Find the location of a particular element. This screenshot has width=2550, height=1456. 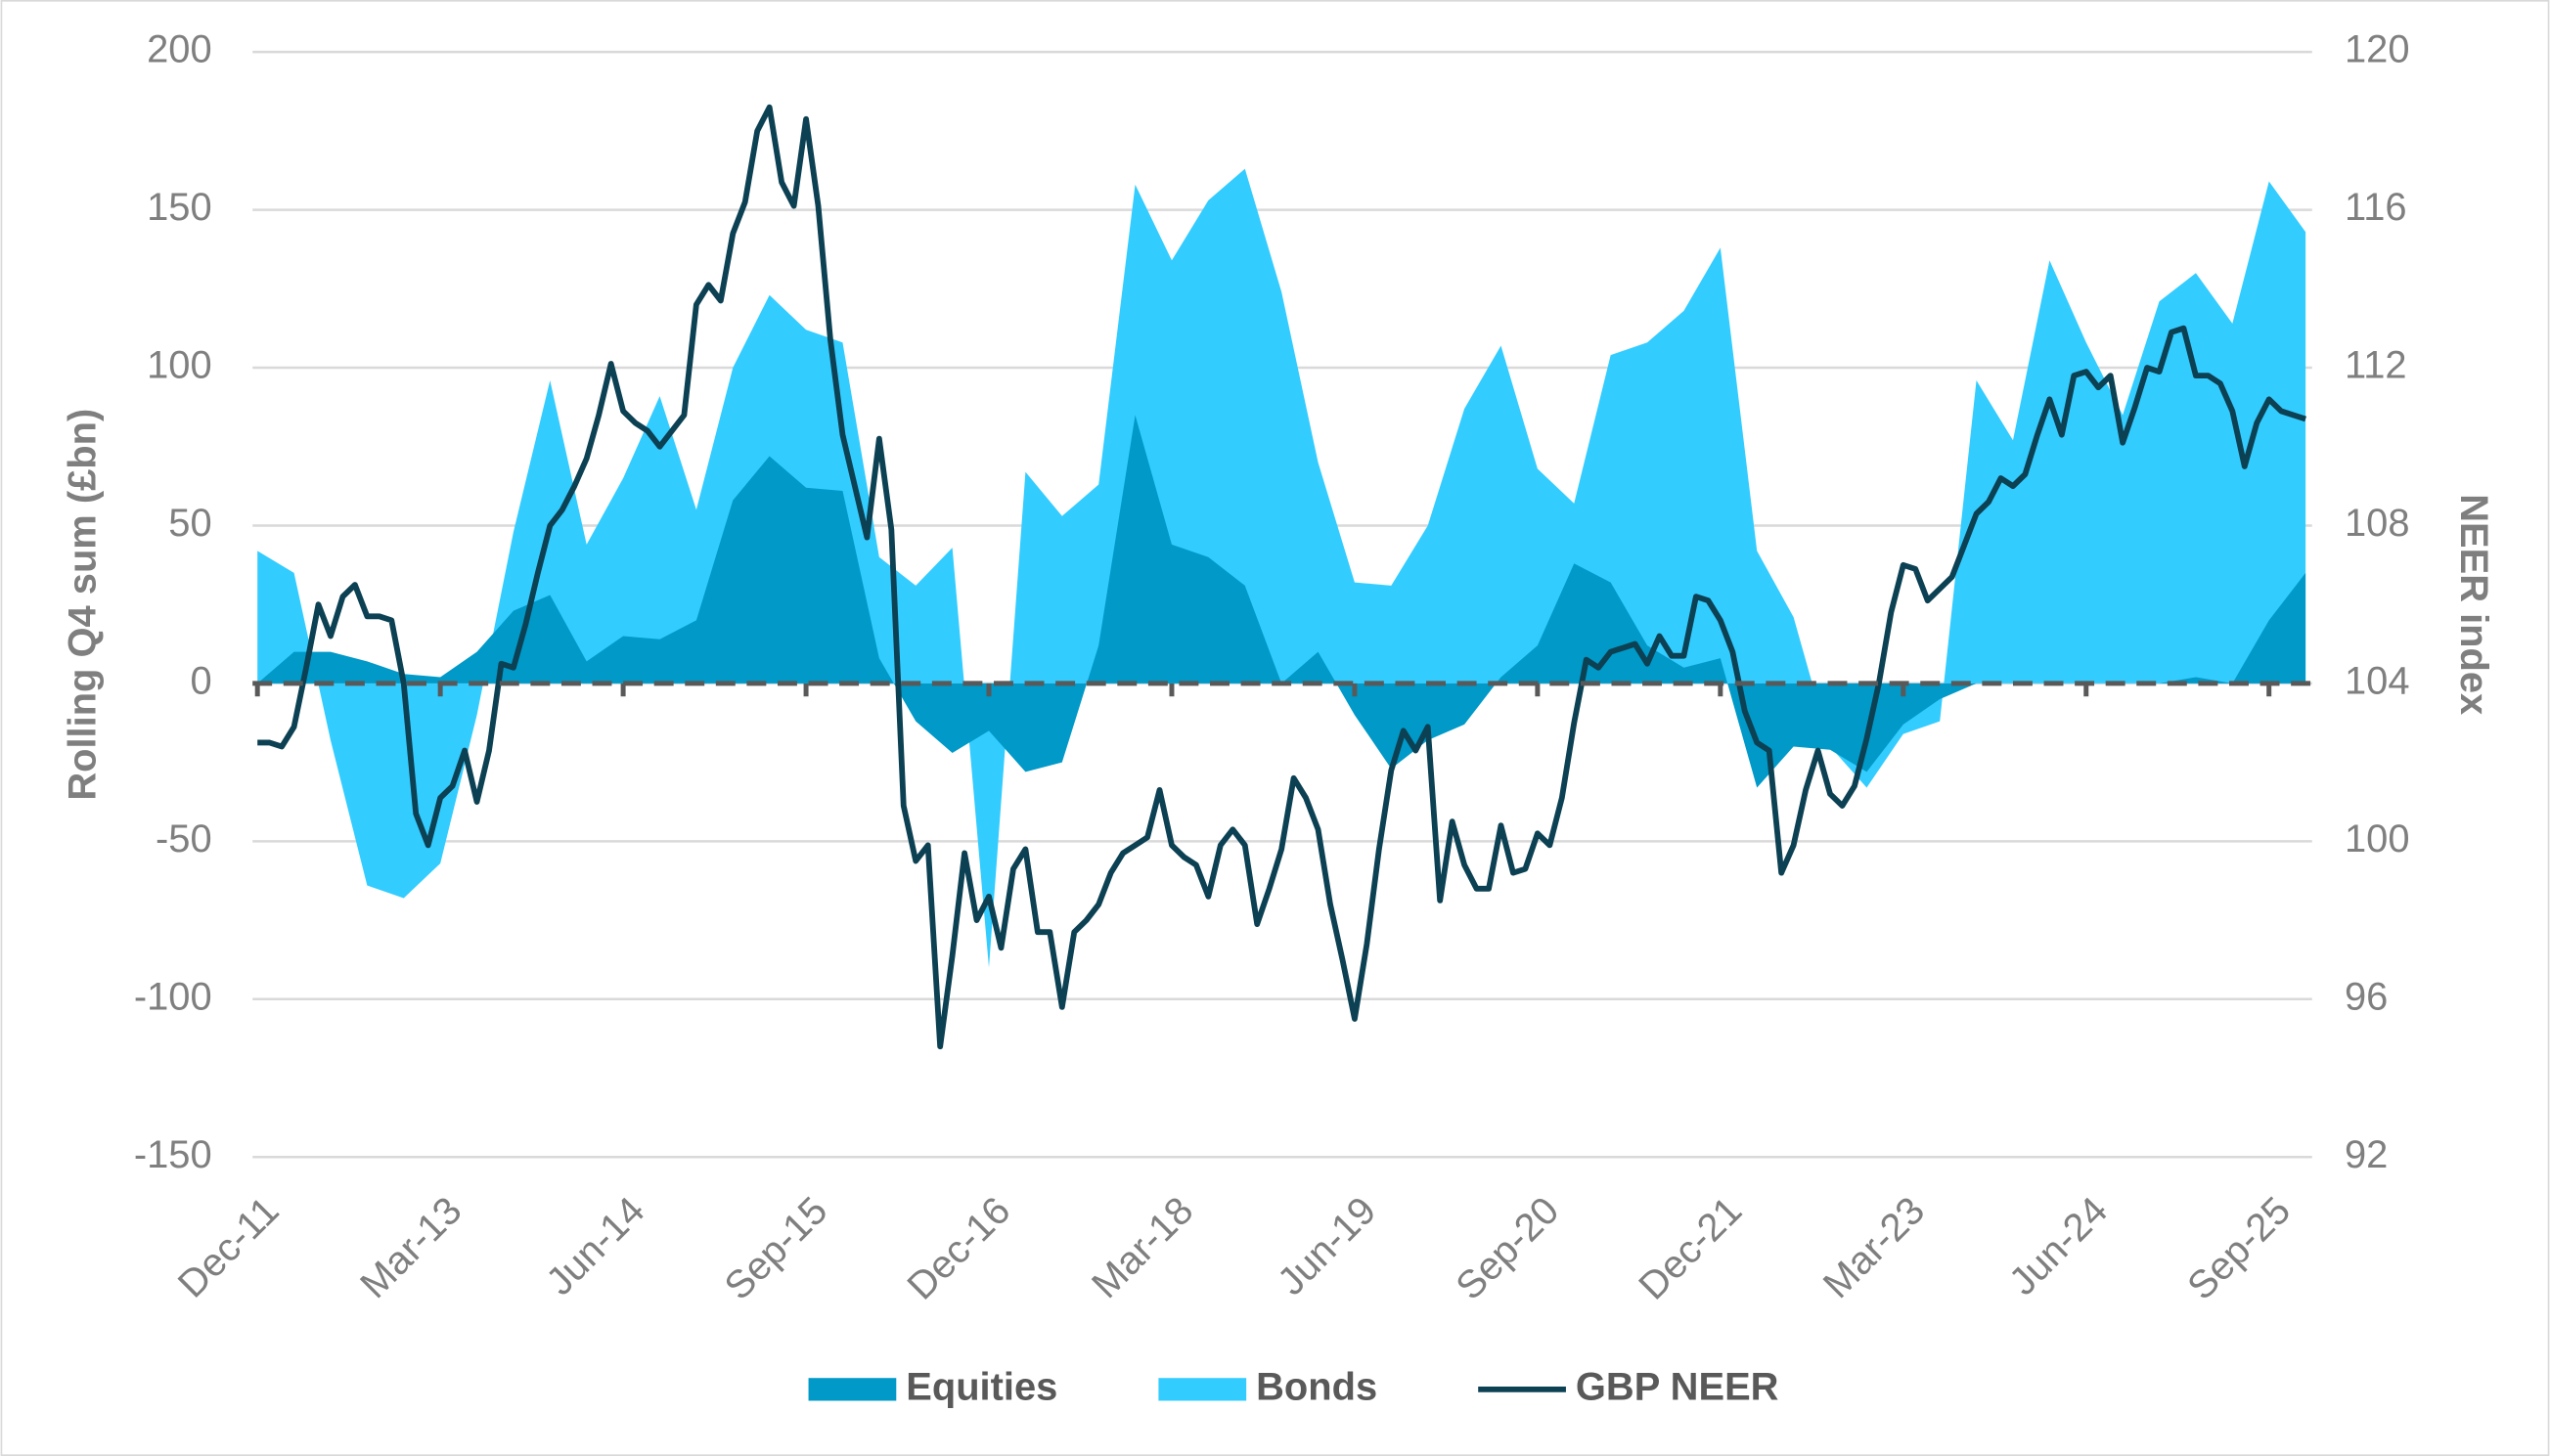

y2-tick-label: 96 is located at coordinates (2367, 996).